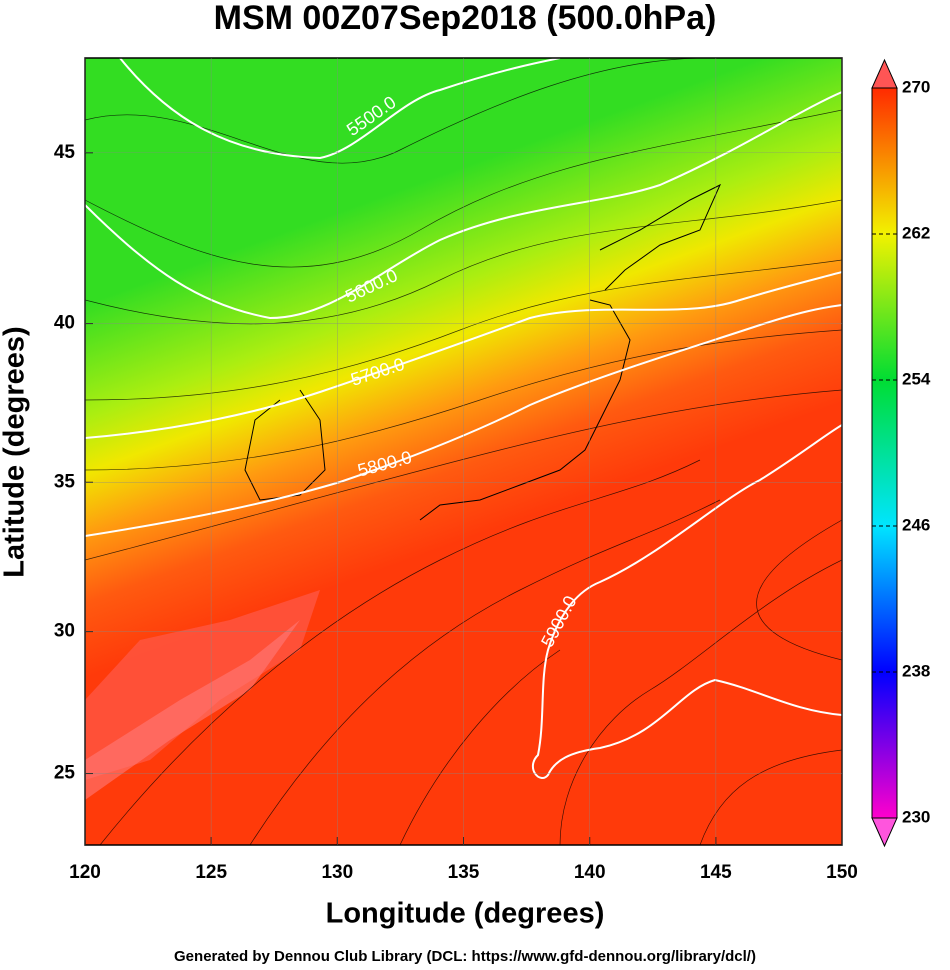  Describe the element at coordinates (884, 832) in the screenshot. I see `colorbar-min-arrow` at that location.